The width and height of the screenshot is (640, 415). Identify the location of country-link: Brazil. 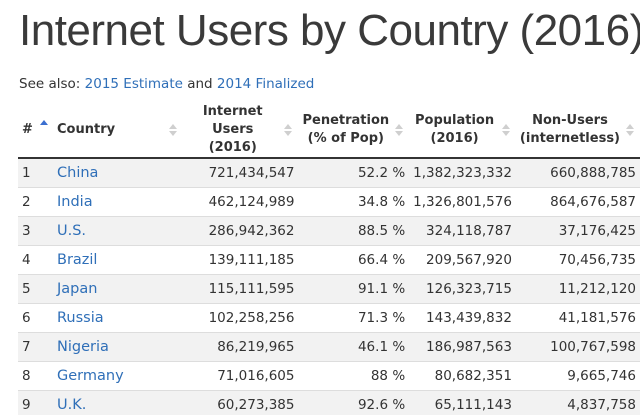
(77, 259).